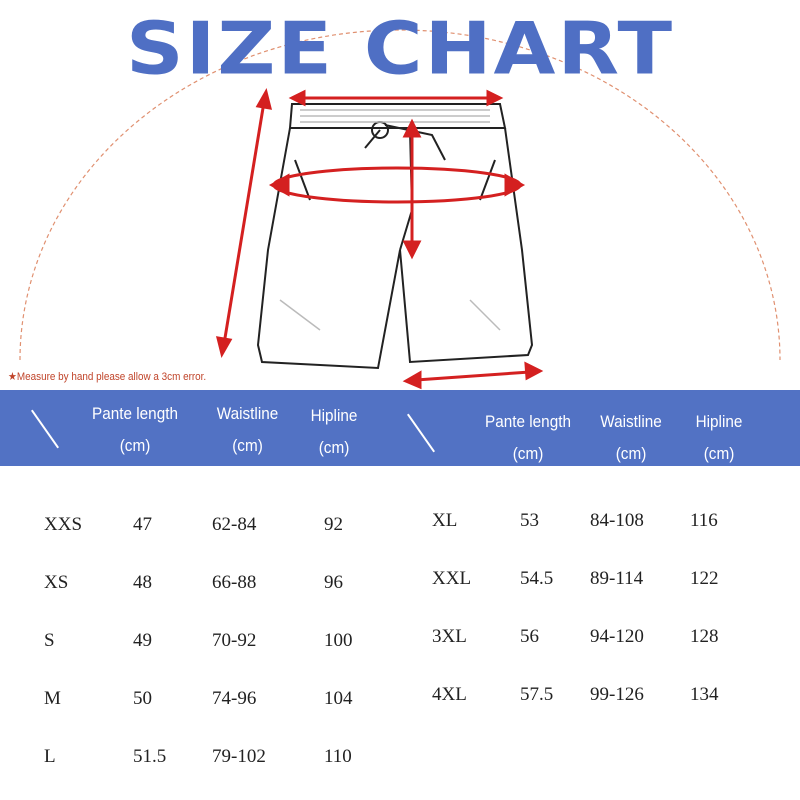  I want to click on size-value: 89-114, so click(617, 578).